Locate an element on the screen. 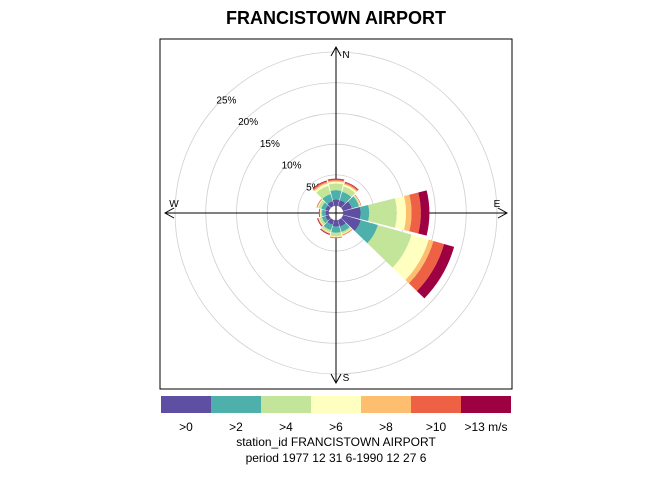 The width and height of the screenshot is (672, 480). legend-label: >6 is located at coordinates (336, 427).